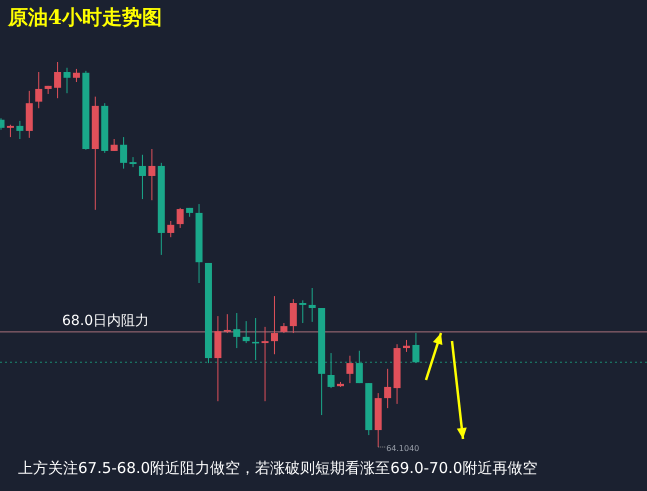 The height and width of the screenshot is (491, 647). I want to click on text: 上方关注67.5-68.0附近阻力做空，若涨破则短期看涨至69.0-70.0附近再做空, so click(278, 468).